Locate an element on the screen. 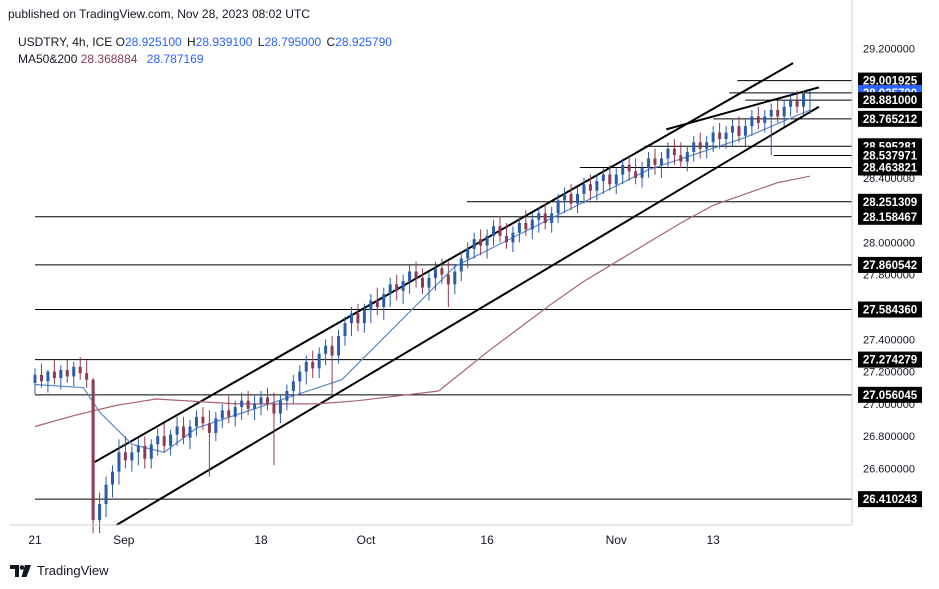 This screenshot has height=589, width=939. level-label-text-2: 28.881000 is located at coordinates (890, 101).